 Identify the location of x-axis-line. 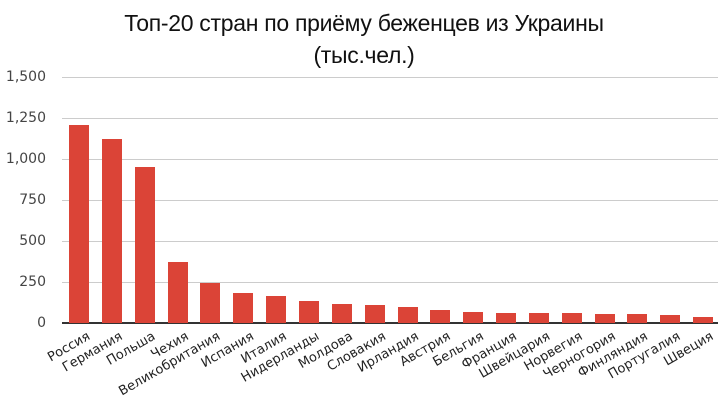
(390, 323).